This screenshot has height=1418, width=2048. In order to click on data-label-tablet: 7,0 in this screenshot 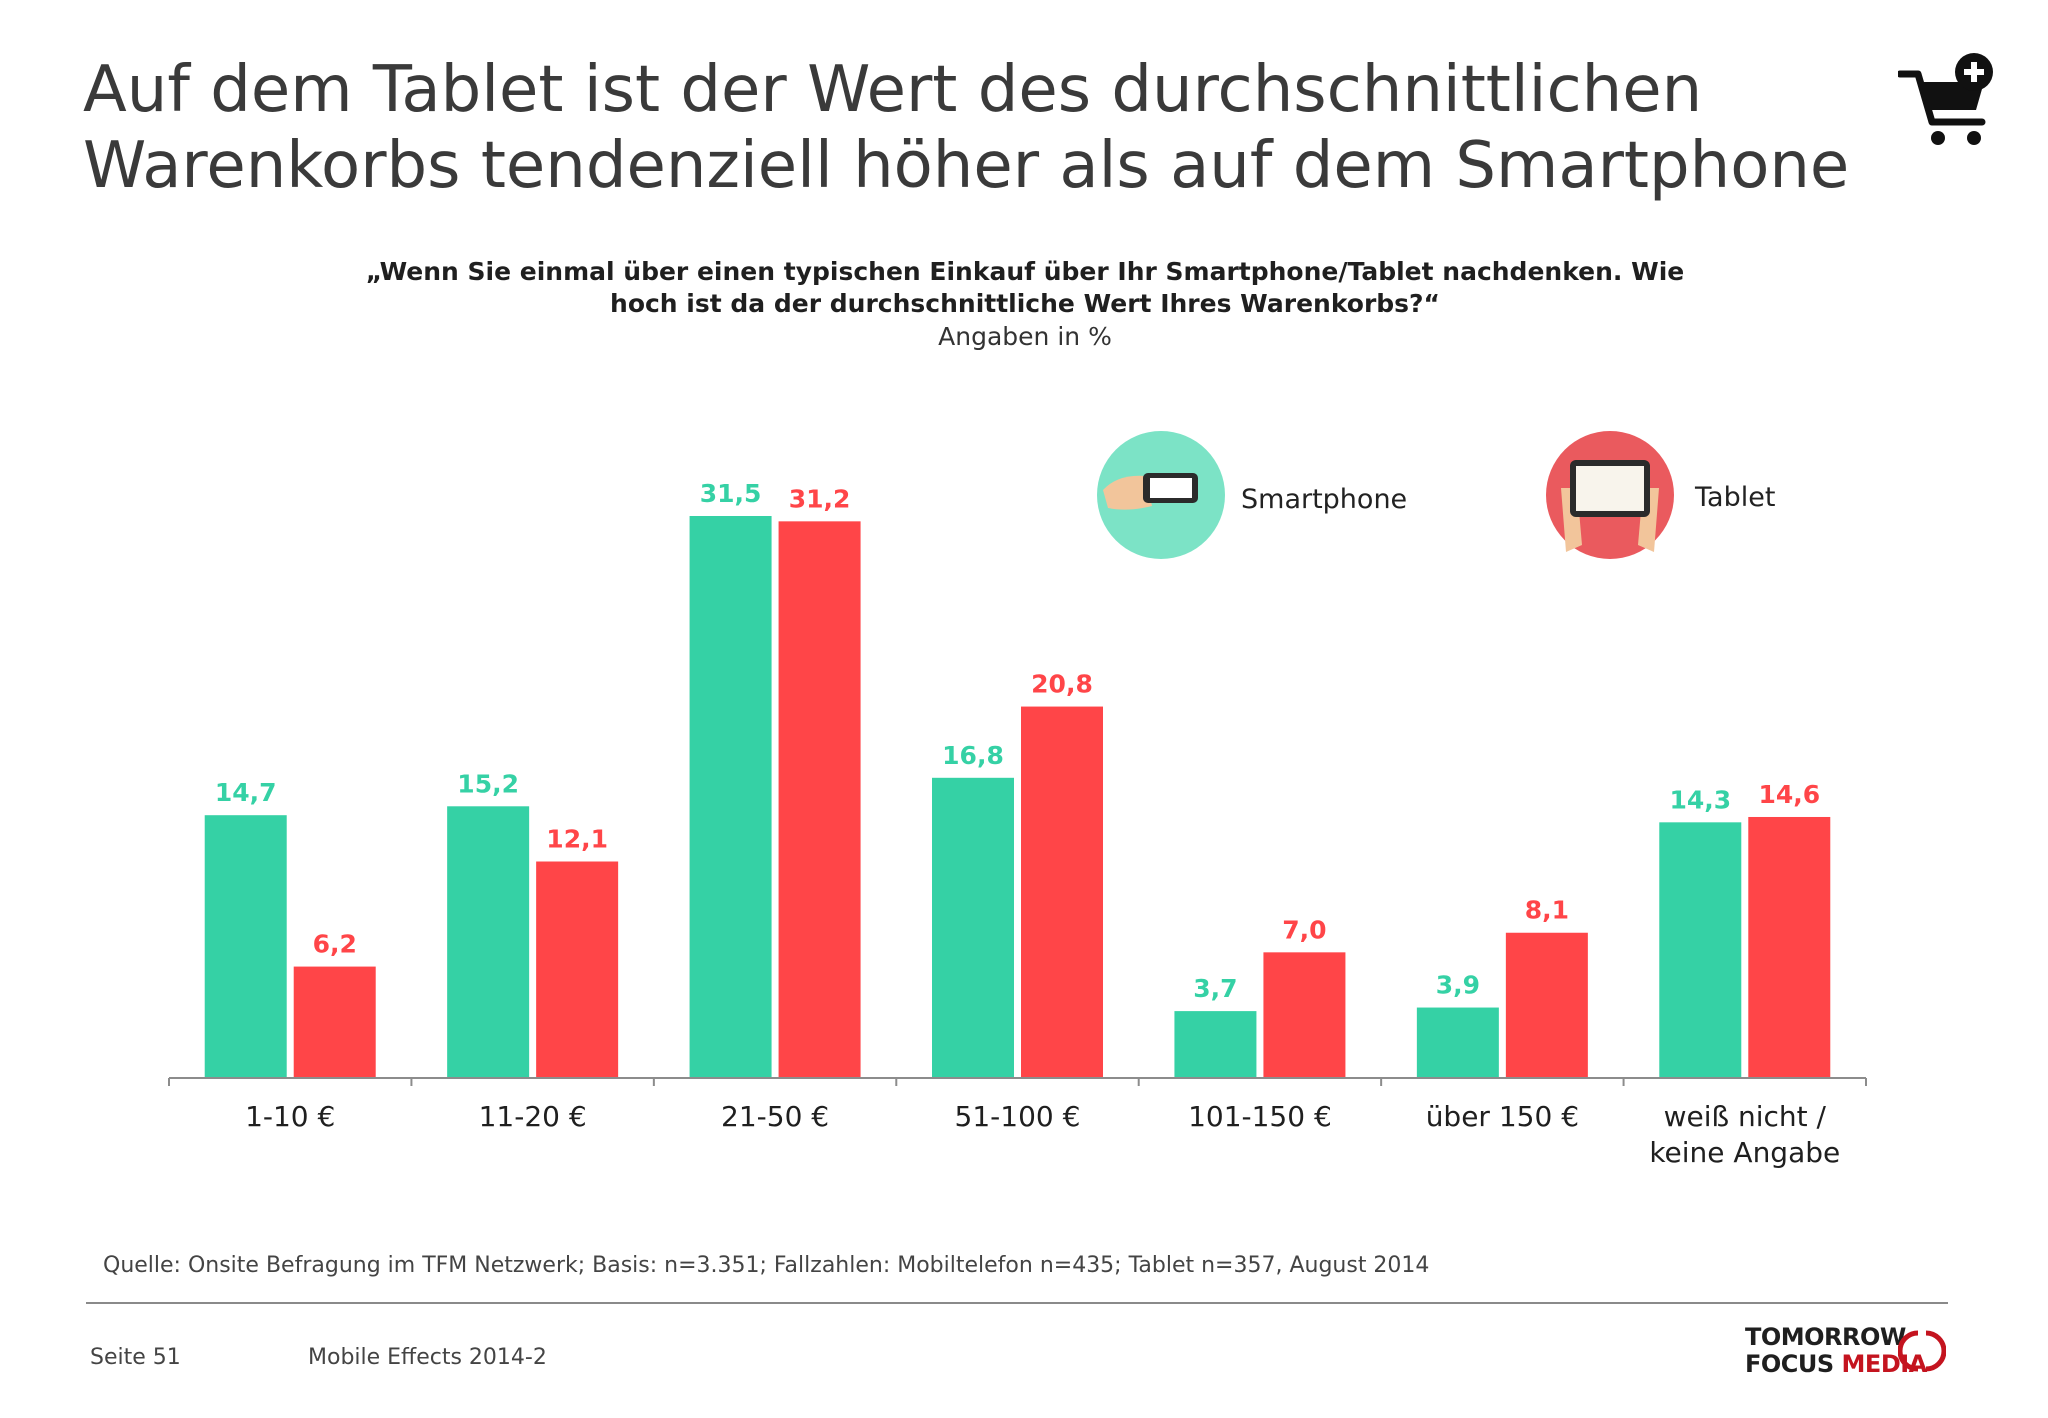, I will do `click(1304, 929)`.